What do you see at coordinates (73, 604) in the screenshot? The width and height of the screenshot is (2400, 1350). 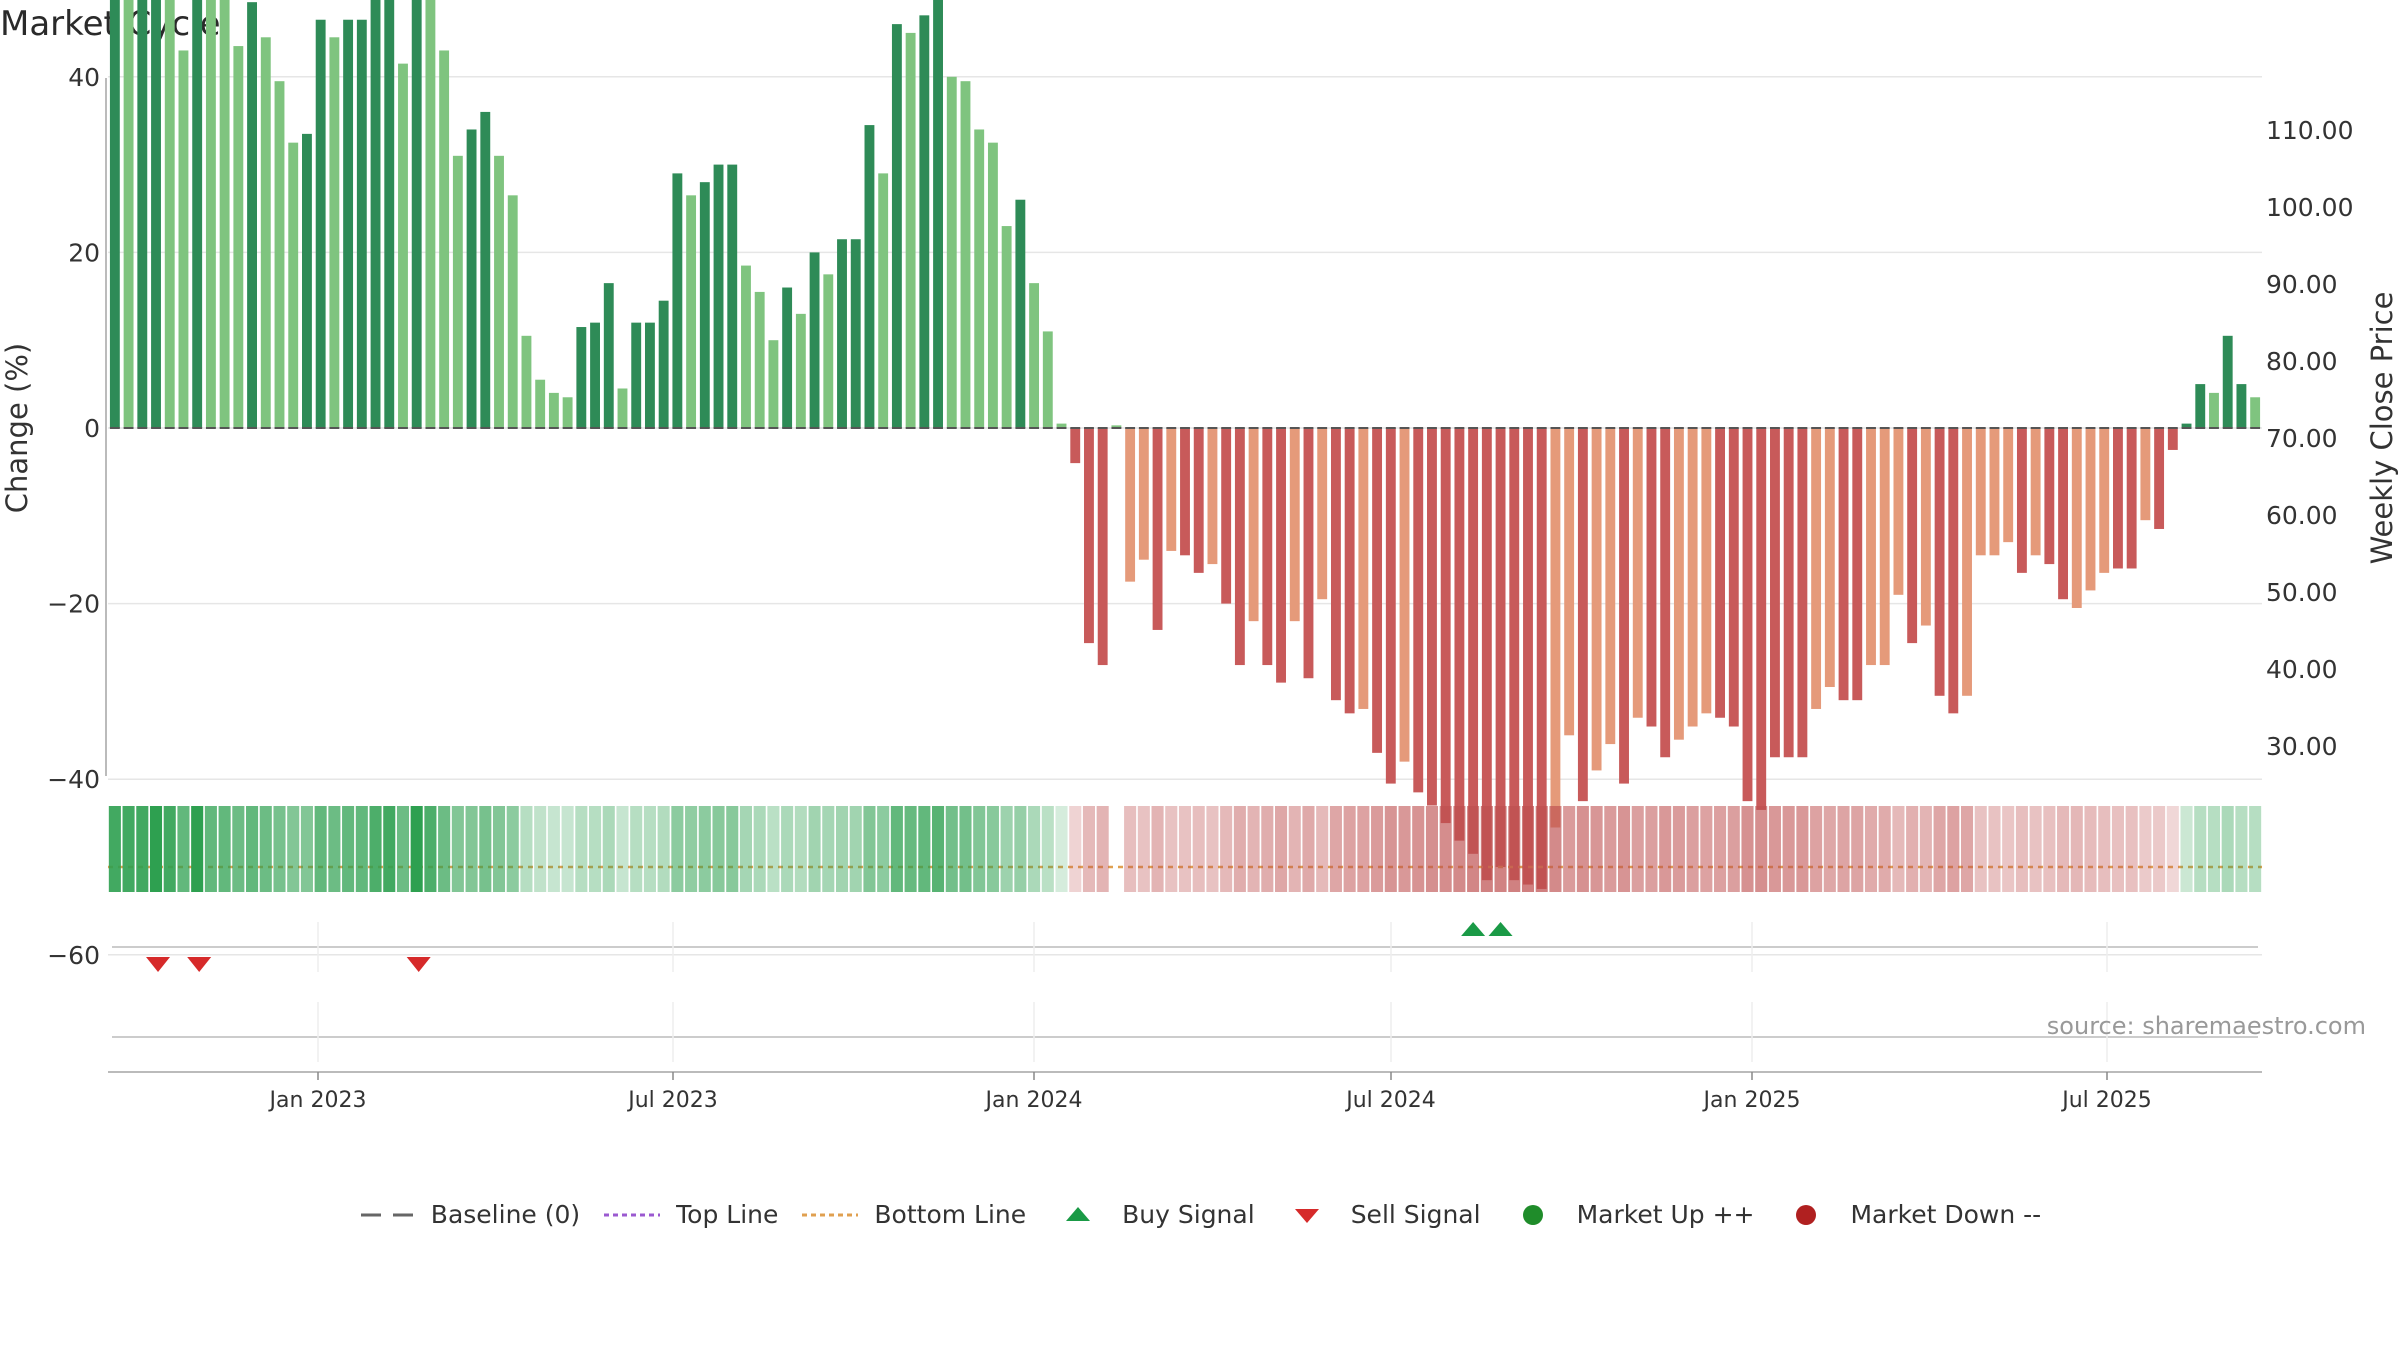 I see `y-tick-label: −20` at bounding box center [73, 604].